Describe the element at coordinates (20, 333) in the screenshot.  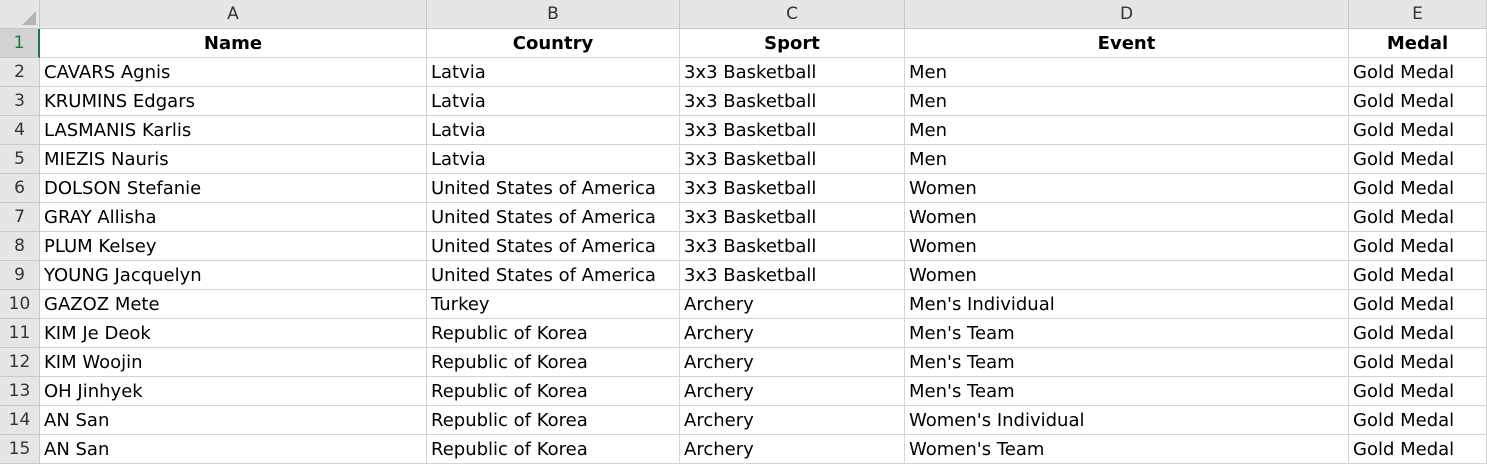
I see `row-header: 11` at that location.